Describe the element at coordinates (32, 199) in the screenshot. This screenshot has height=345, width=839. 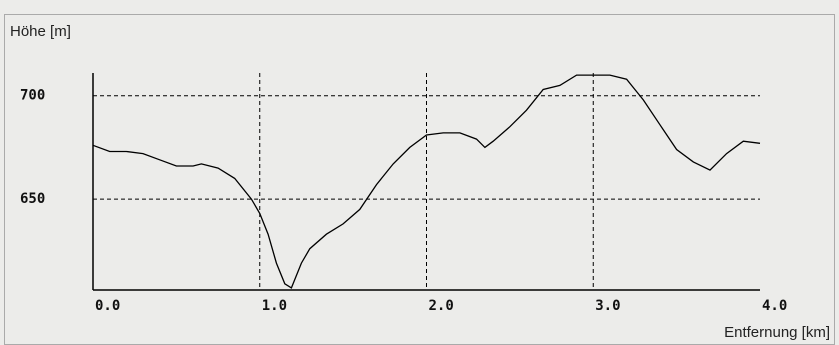
I see `y-tick-label: 650` at that location.